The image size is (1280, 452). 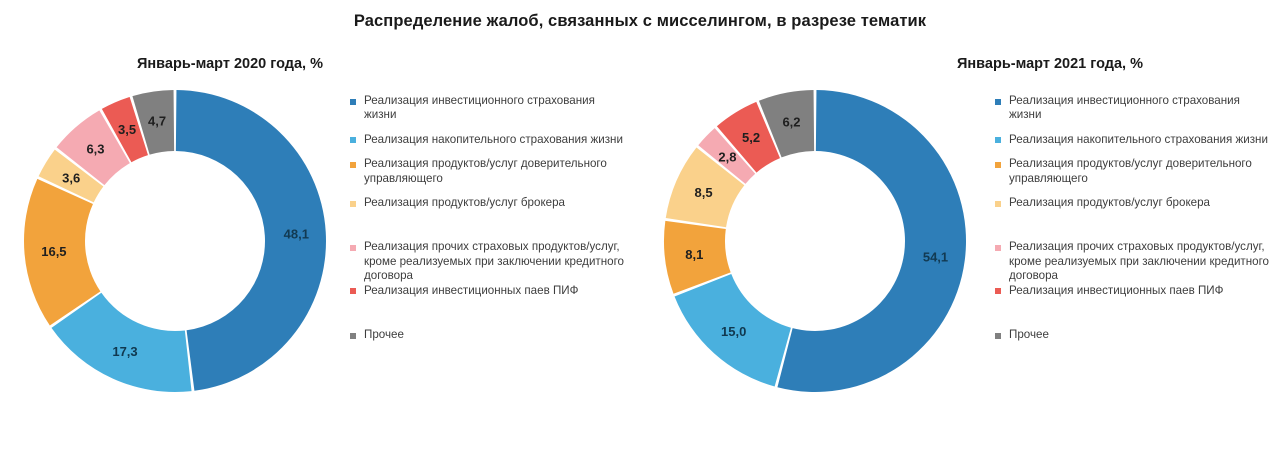 I want to click on slice-value-label: 48,1, so click(x=296, y=233).